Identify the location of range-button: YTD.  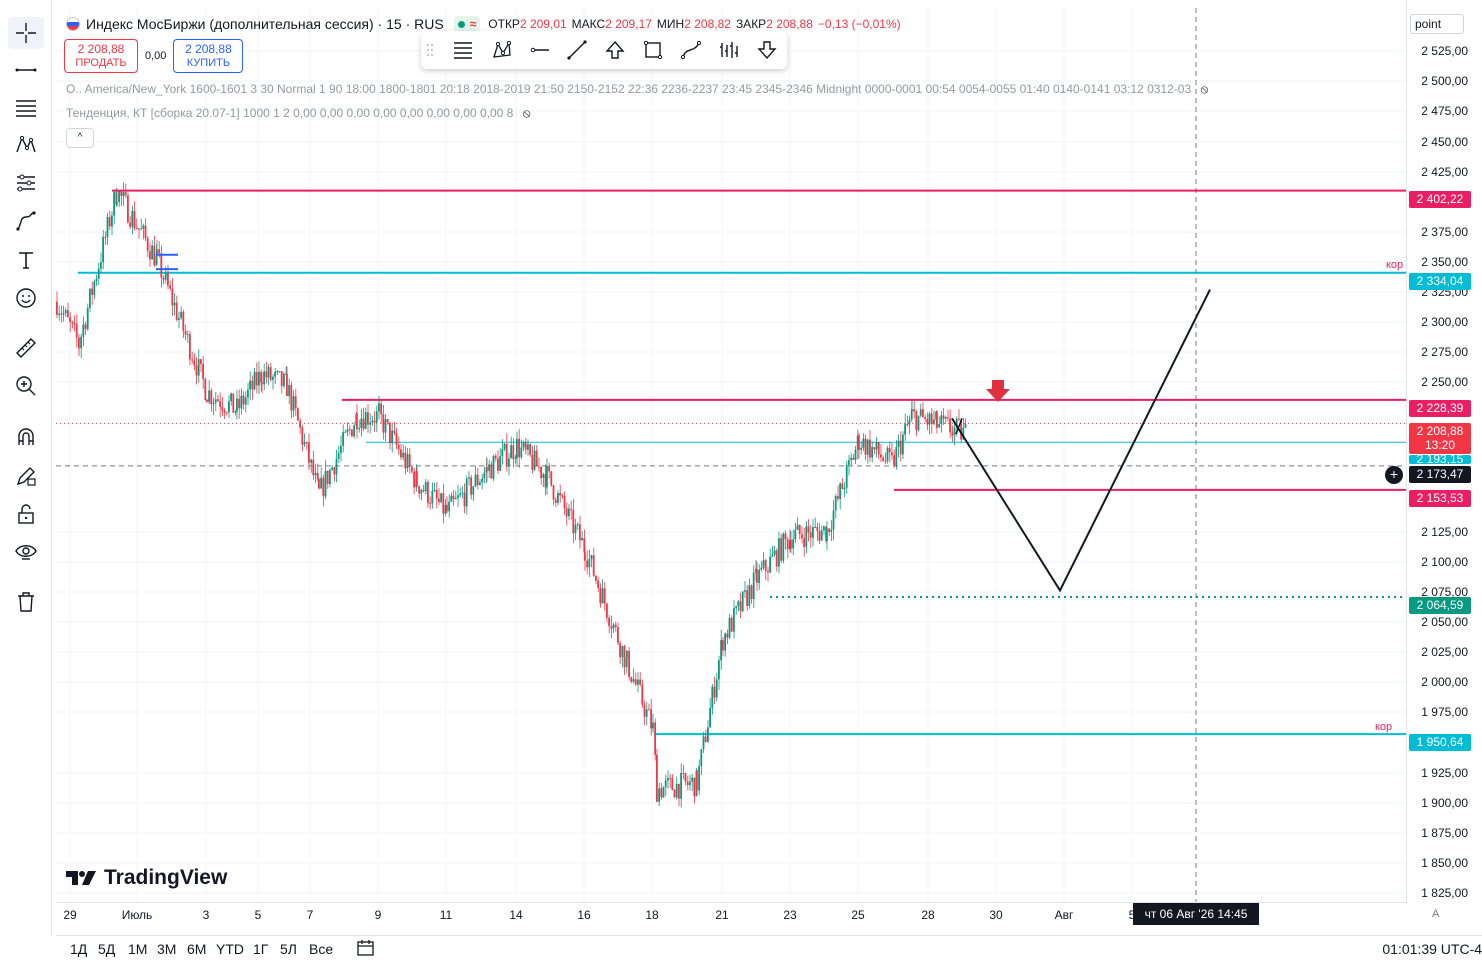
(230, 949).